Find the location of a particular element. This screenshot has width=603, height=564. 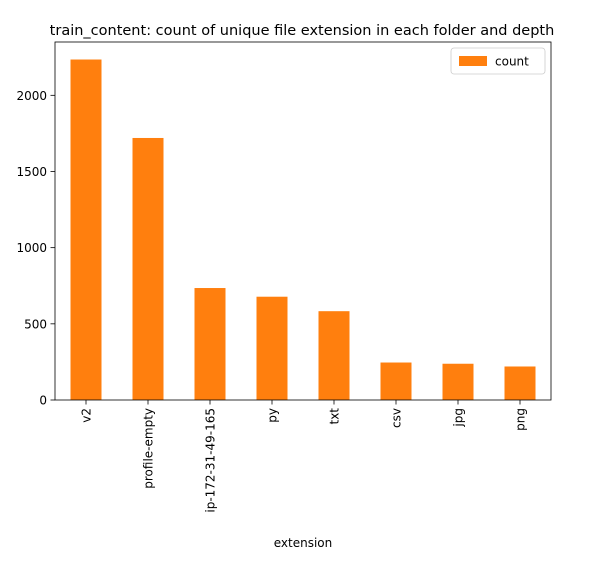

legend-label: count is located at coordinates (512, 62).